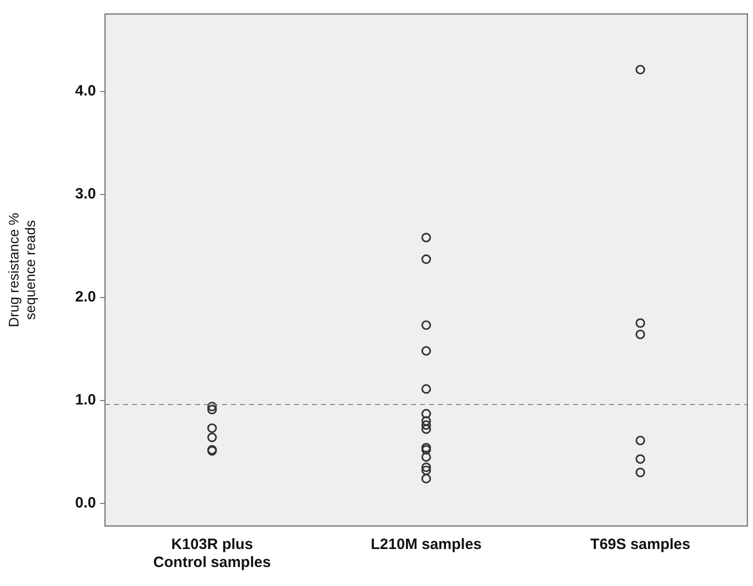 This screenshot has height=586, width=753. What do you see at coordinates (85, 399) in the screenshot?
I see `y-tick-label: 1.0` at bounding box center [85, 399].